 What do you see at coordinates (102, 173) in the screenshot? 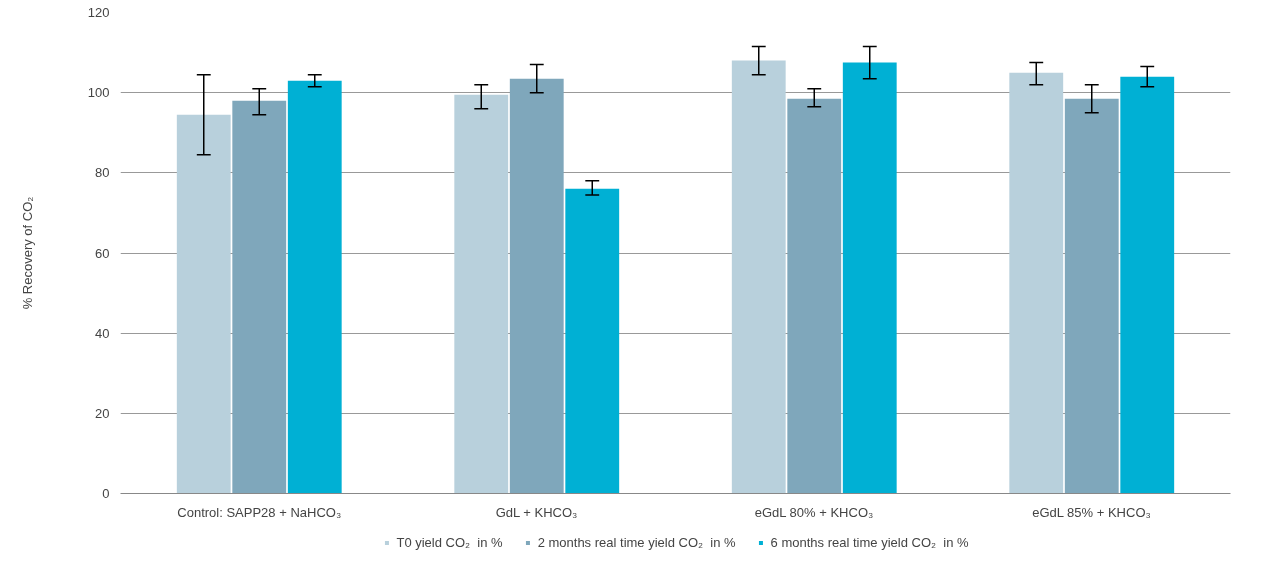
I see `y-tick-label: 80` at bounding box center [102, 173].